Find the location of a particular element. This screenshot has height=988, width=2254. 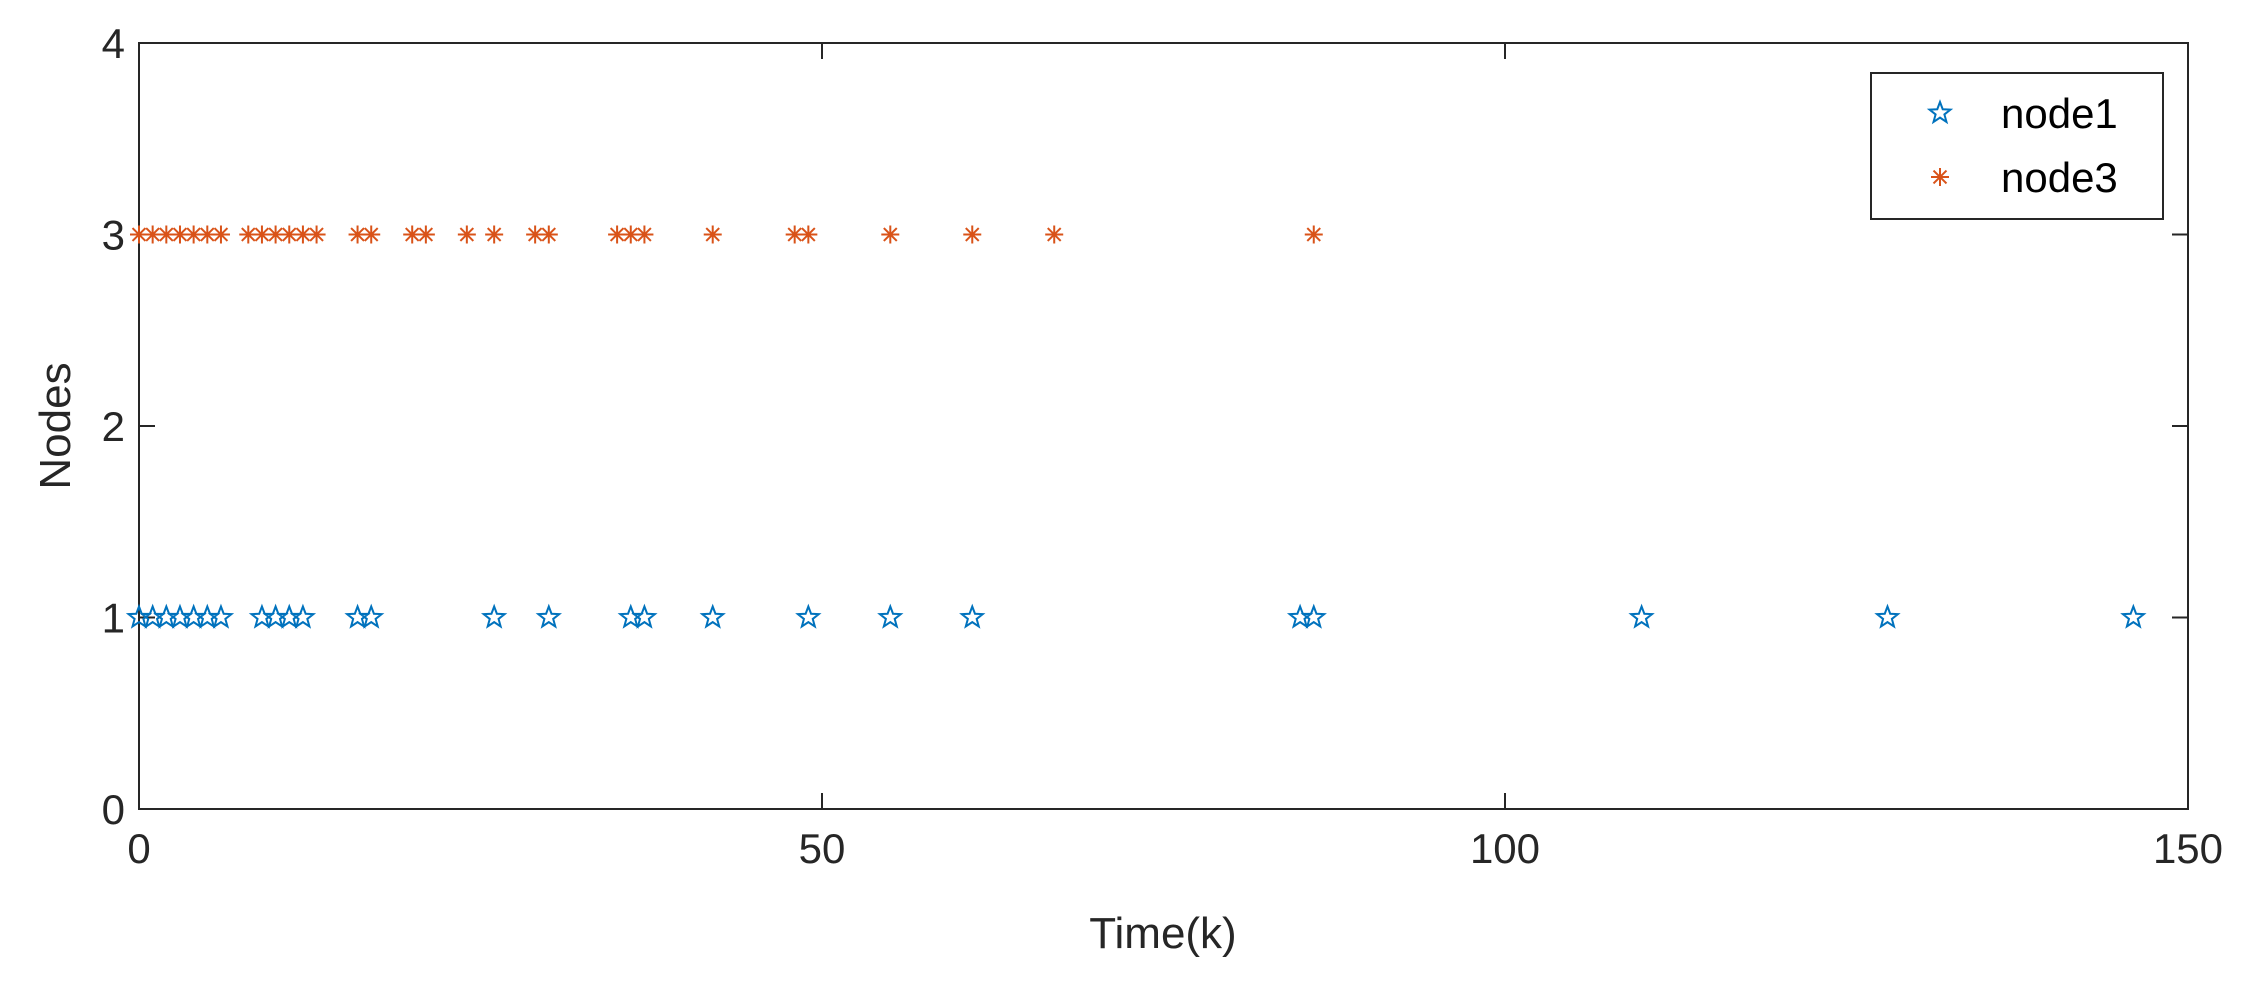

series-node3 is located at coordinates (726, 234).